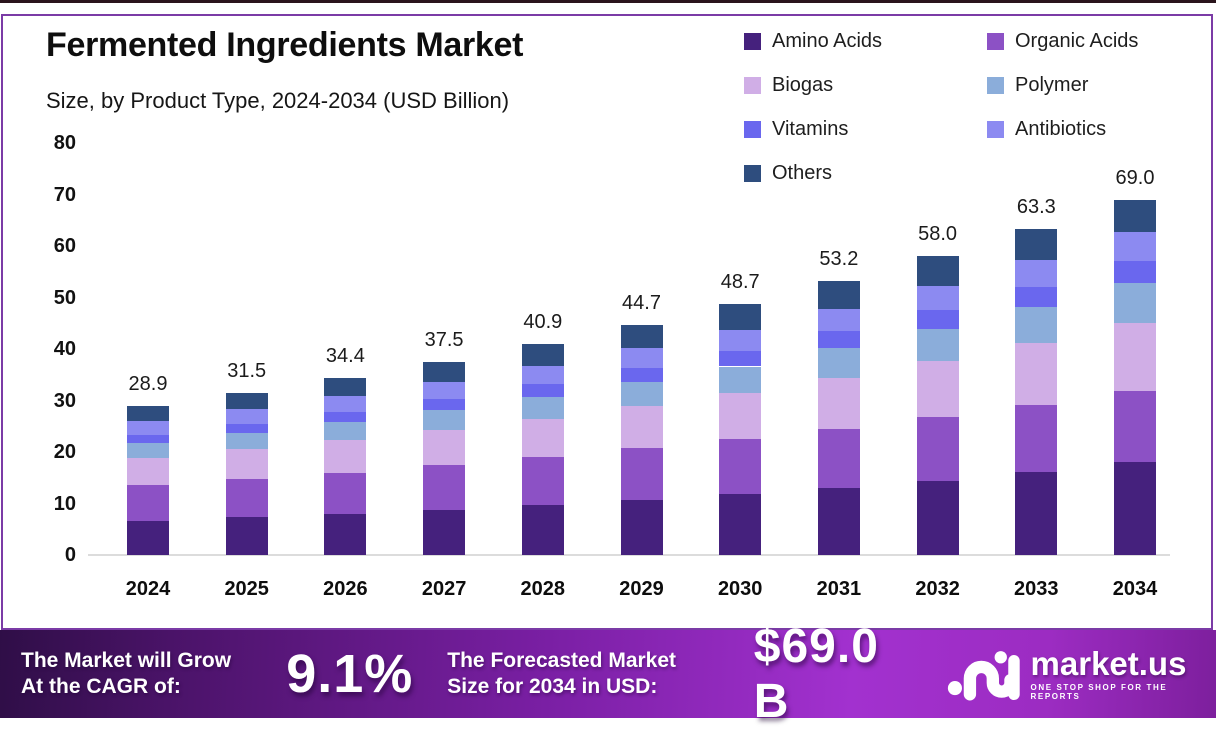 The image size is (1216, 736). What do you see at coordinates (247, 370) in the screenshot?
I see `bar-total-label: 31.5` at bounding box center [247, 370].